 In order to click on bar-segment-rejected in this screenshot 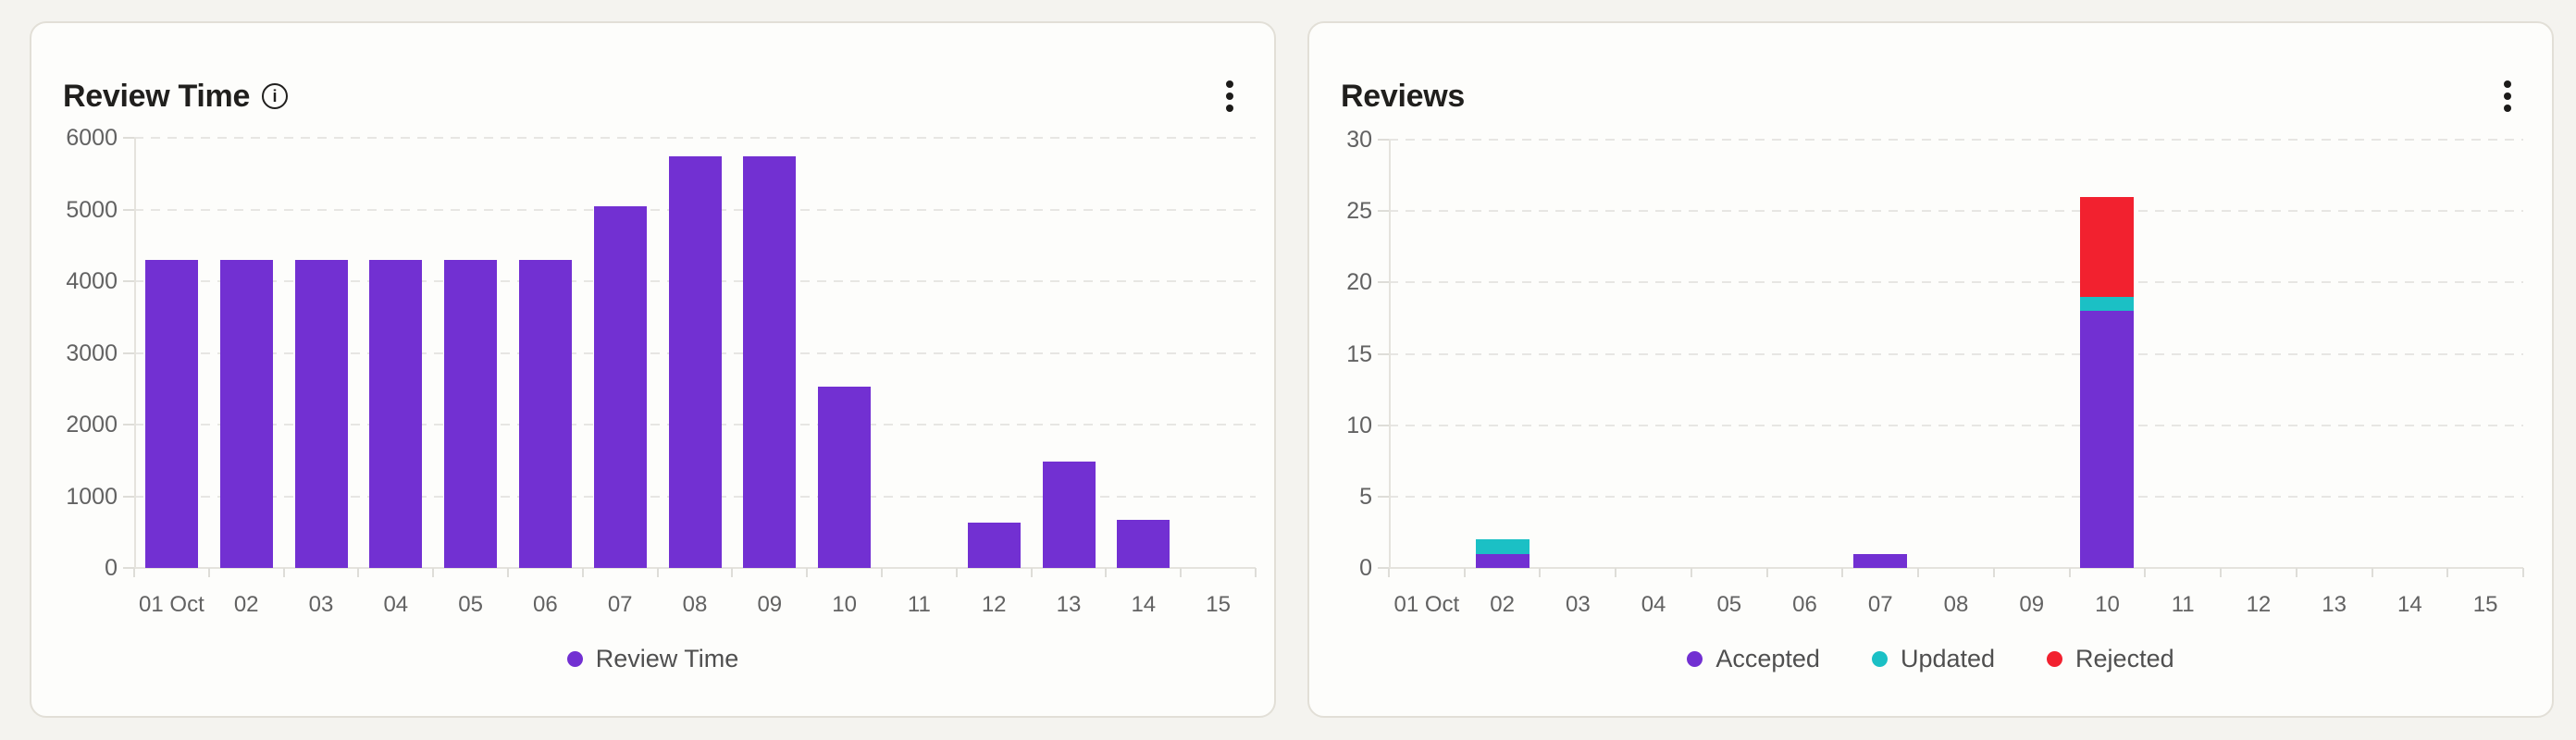, I will do `click(2107, 247)`.